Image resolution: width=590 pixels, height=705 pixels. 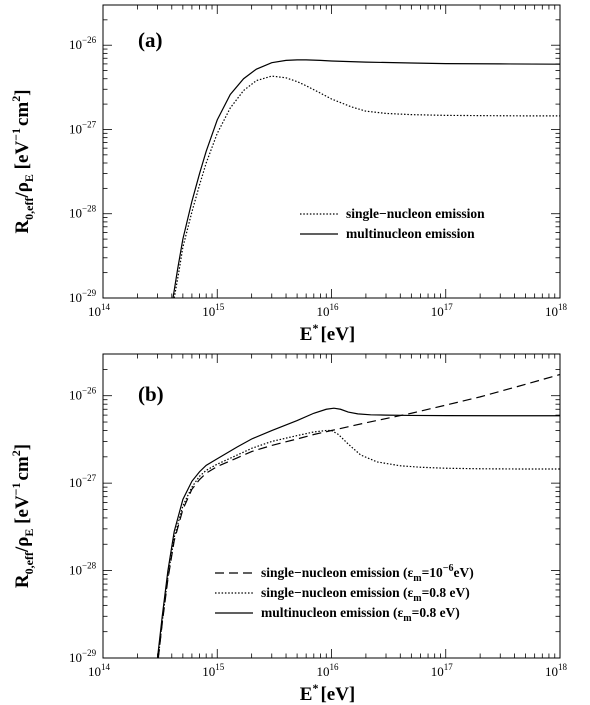 I want to click on panel-label: (b), so click(x=151, y=394).